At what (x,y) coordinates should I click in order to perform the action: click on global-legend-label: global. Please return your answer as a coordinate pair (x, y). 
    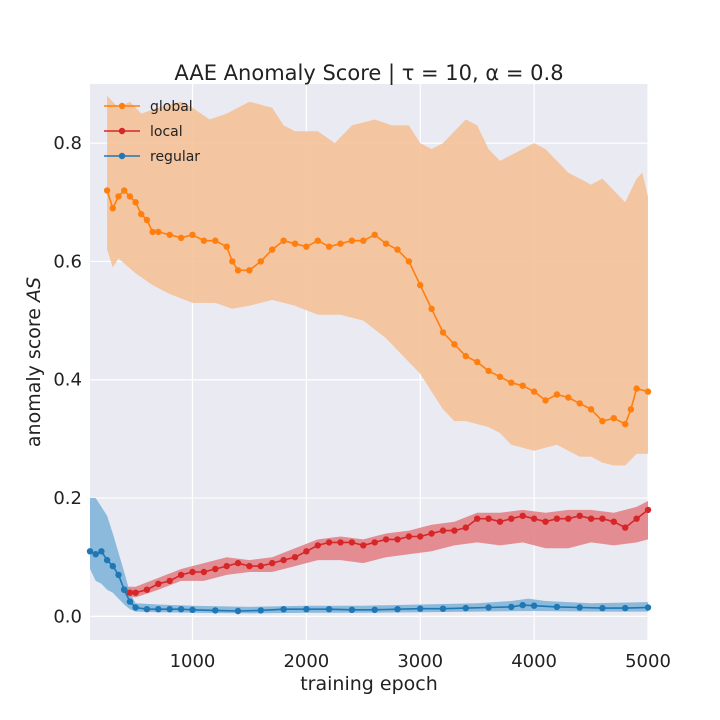
    Looking at the image, I should click on (171, 107).